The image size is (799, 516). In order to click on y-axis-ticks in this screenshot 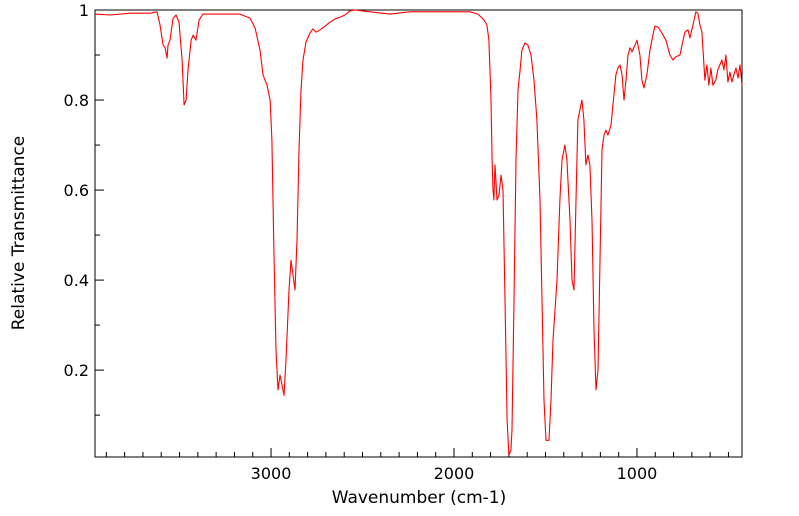, I will do `click(99, 212)`.